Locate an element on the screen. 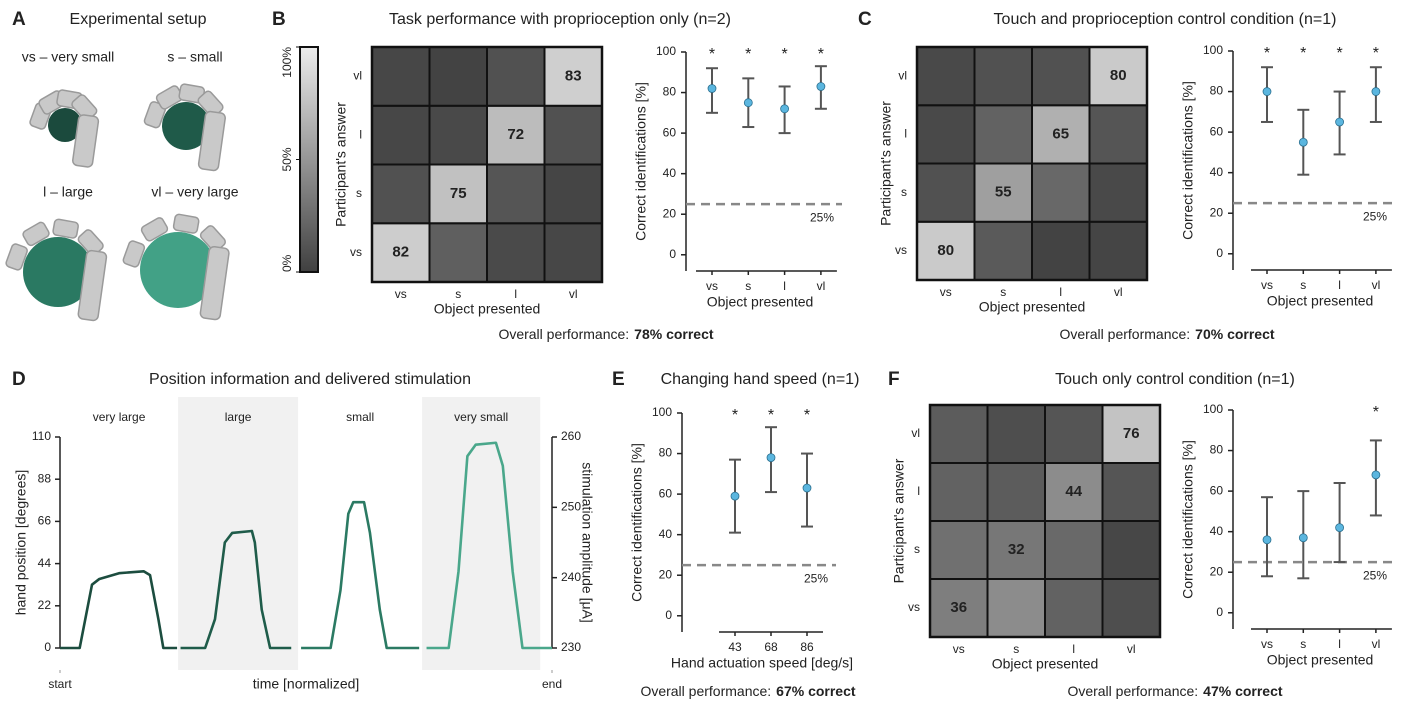 The width and height of the screenshot is (1406, 703). y-tick-label: 20 is located at coordinates (1217, 571).